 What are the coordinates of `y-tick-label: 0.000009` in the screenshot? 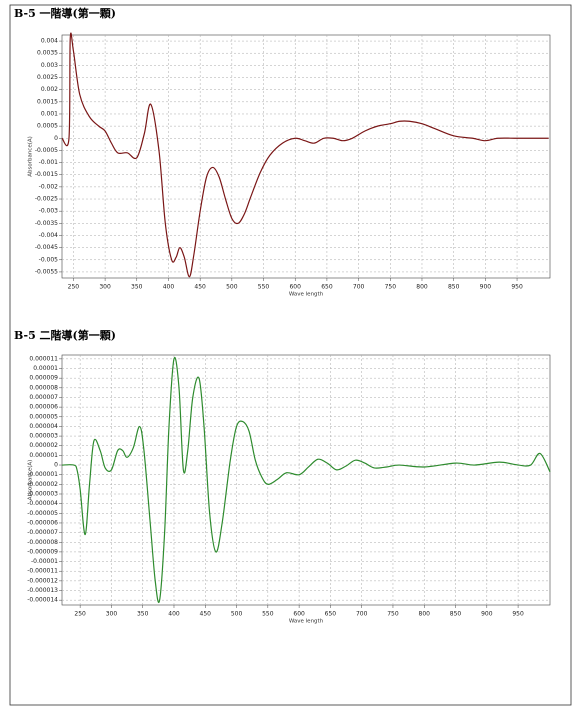 It's located at (43, 378).